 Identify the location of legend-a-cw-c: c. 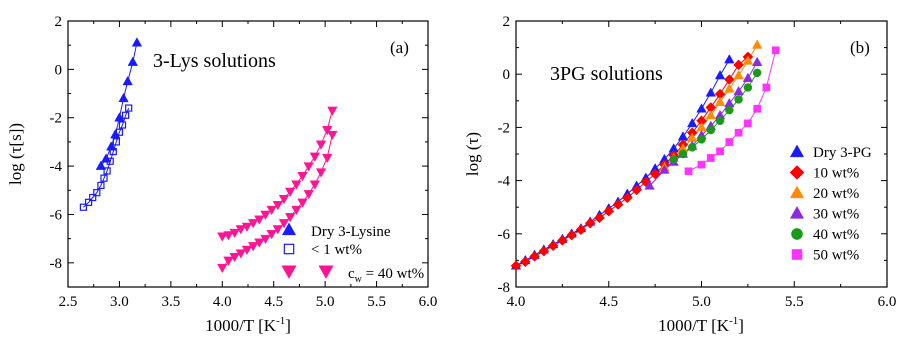
(351, 274).